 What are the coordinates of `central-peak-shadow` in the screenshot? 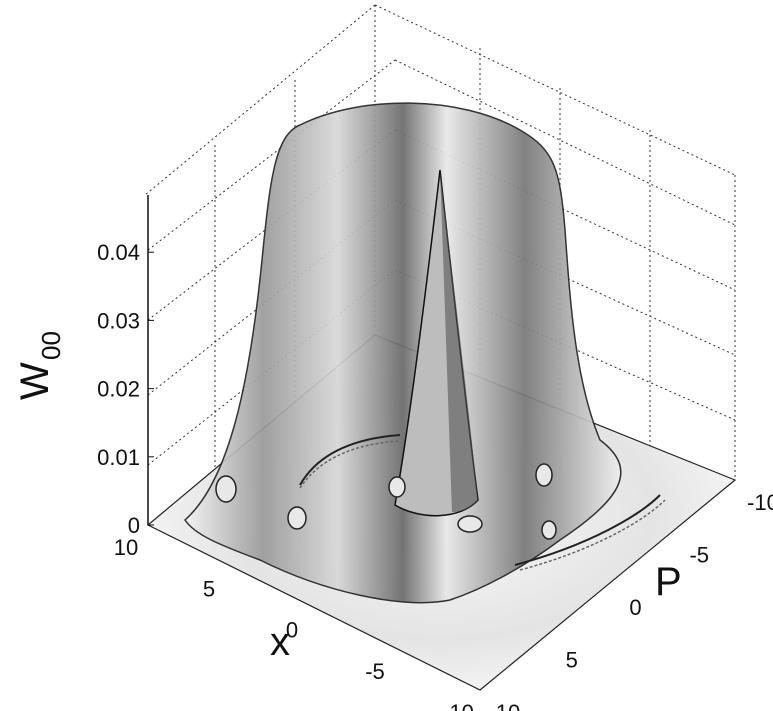 It's located at (459, 341).